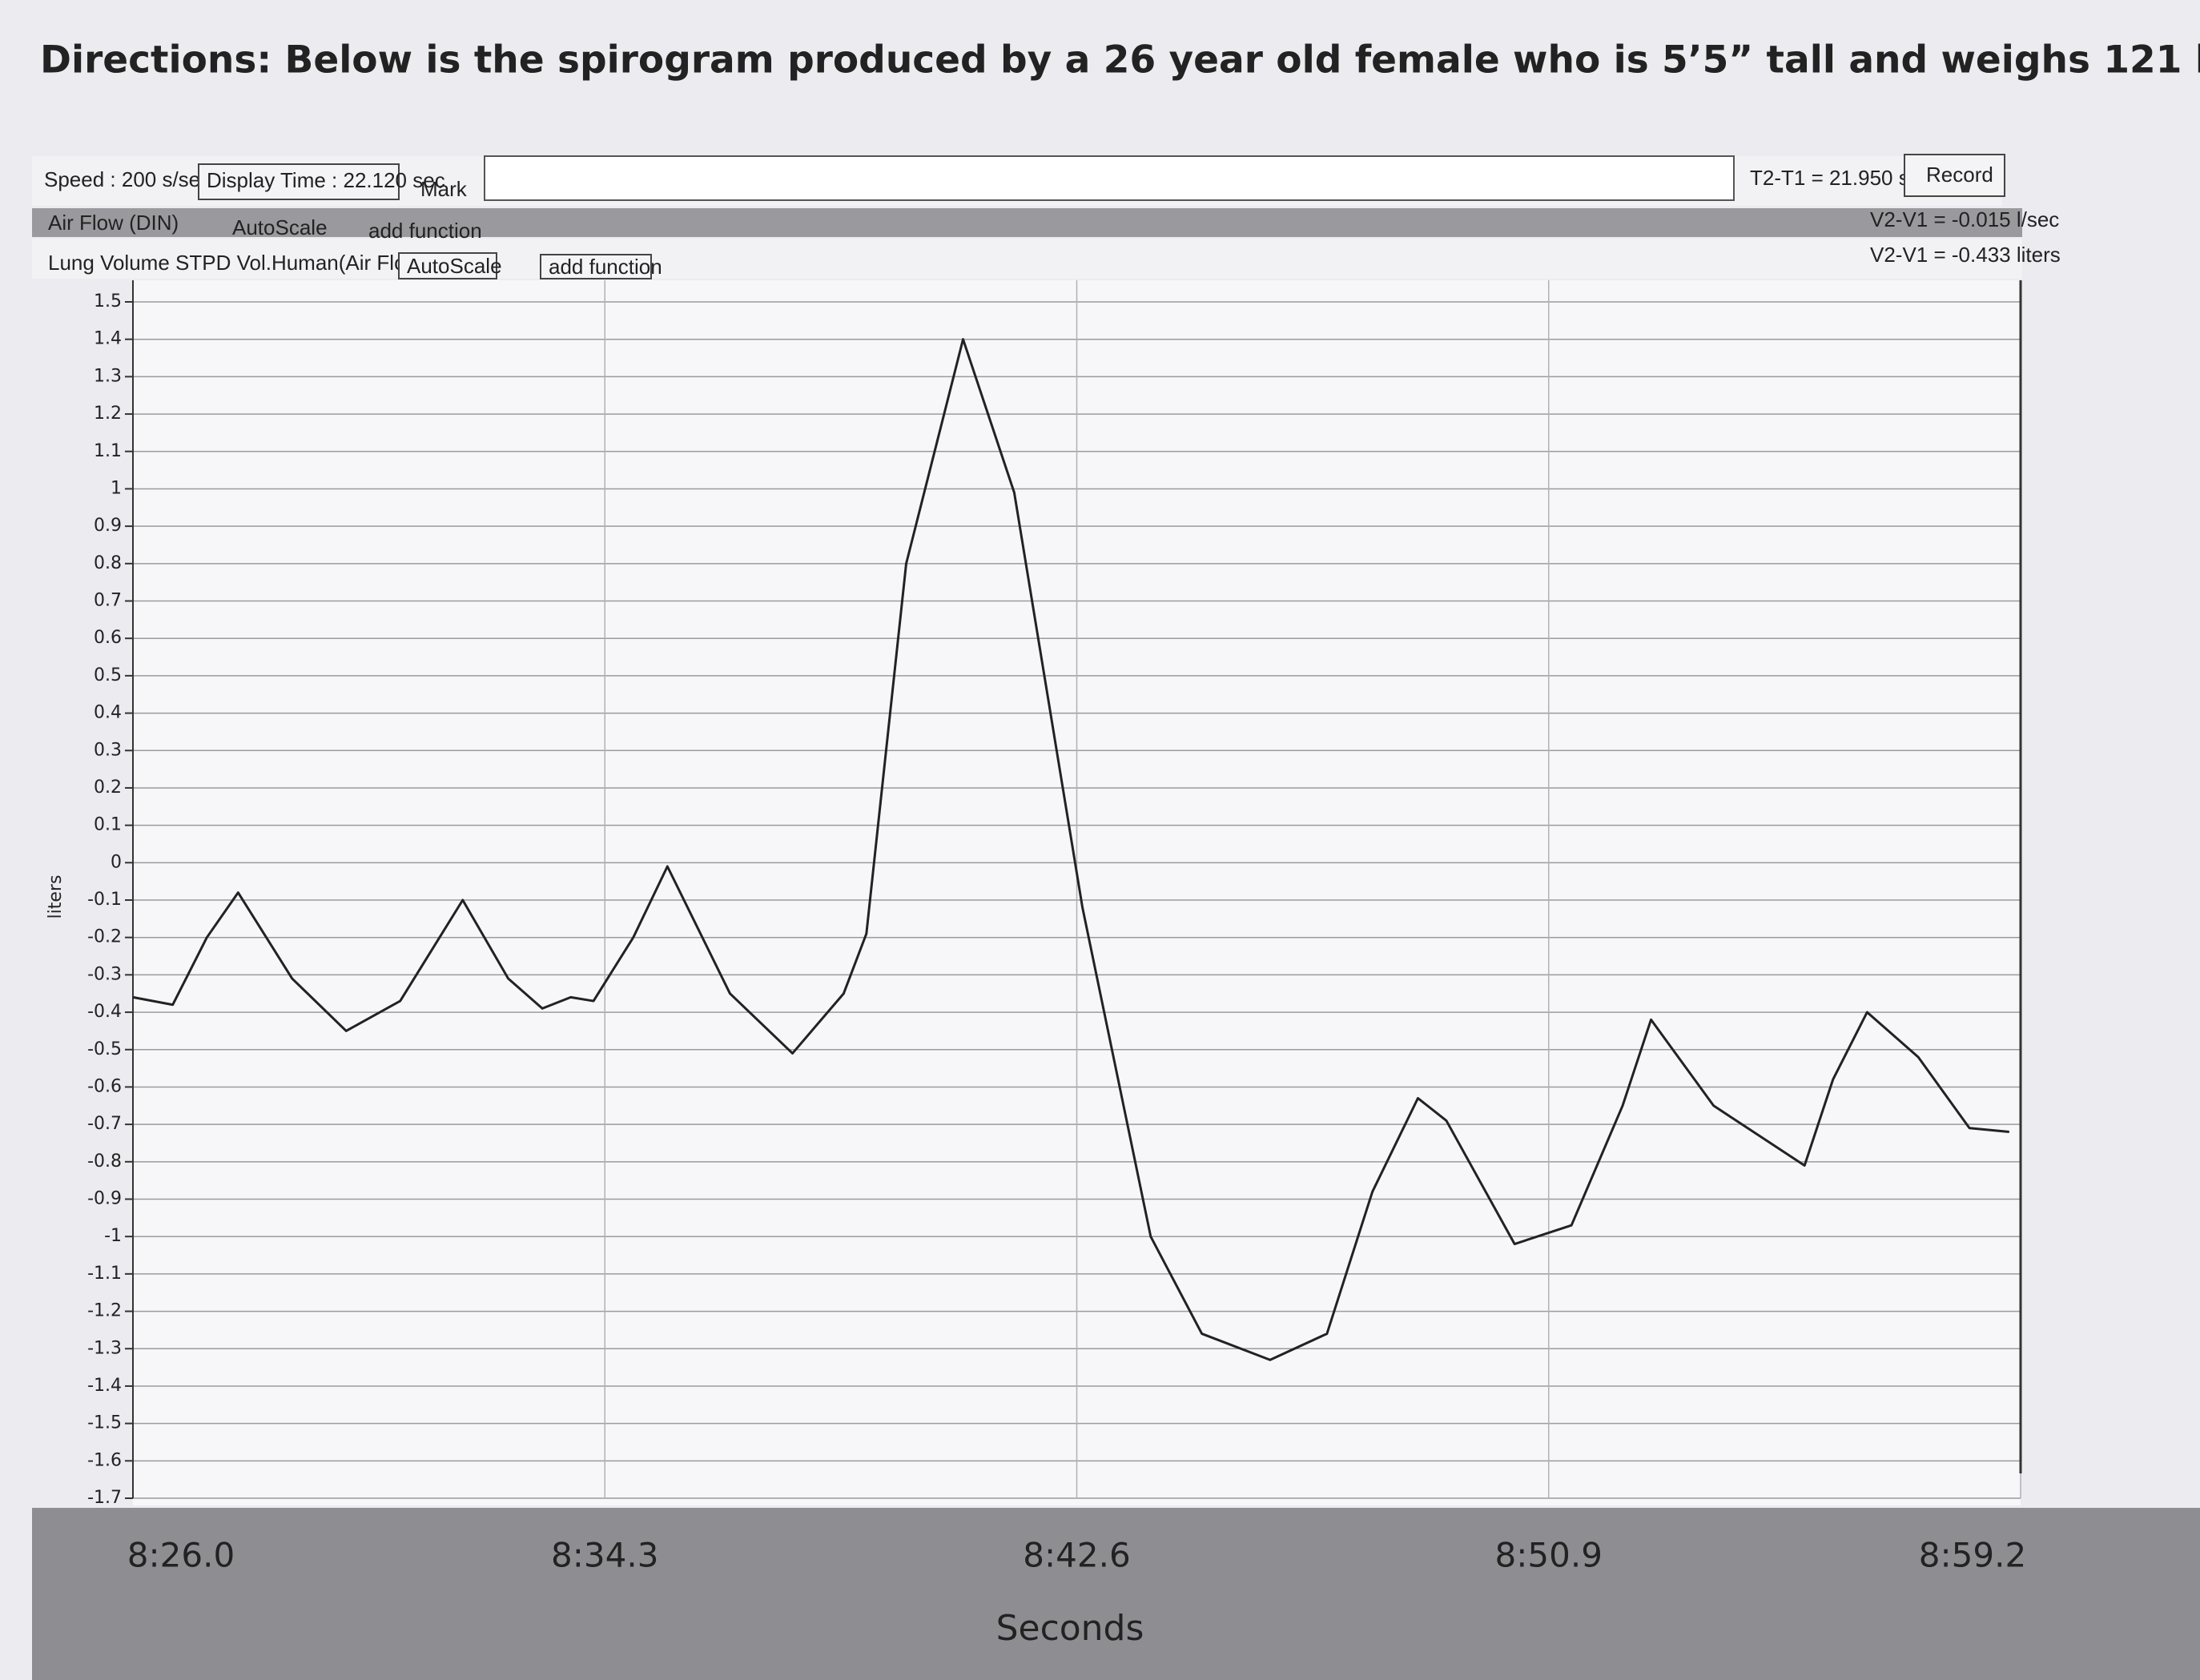 The image size is (2200, 1680). What do you see at coordinates (104, 1498) in the screenshot?
I see `y-tick-label: -1.7` at bounding box center [104, 1498].